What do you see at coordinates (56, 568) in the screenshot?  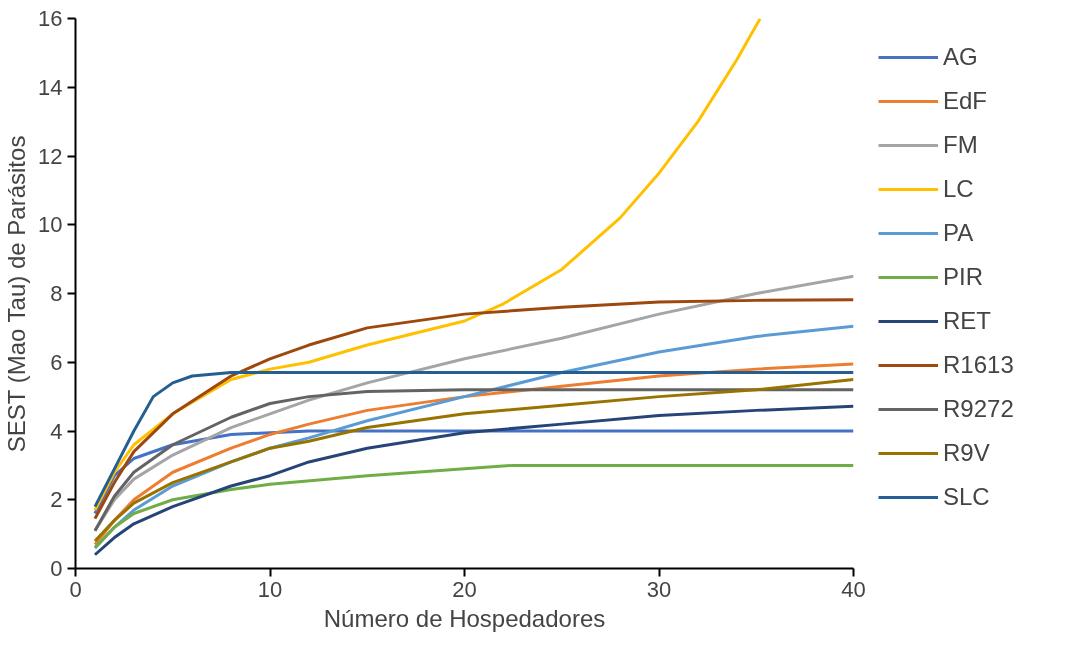 I see `y-tick-label: 0` at bounding box center [56, 568].